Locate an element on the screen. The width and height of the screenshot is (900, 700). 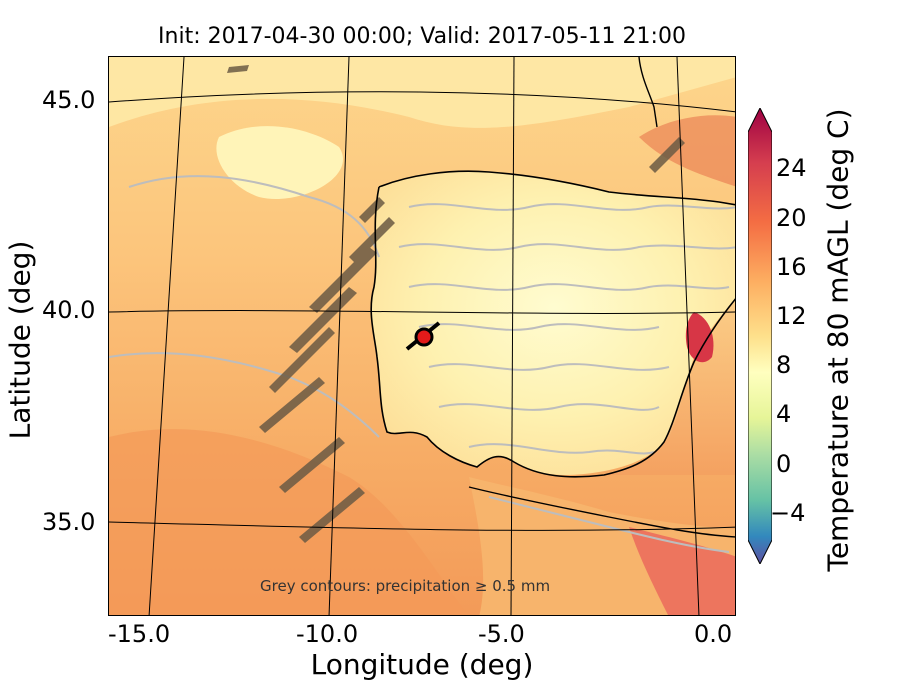
cbar-tick-20: 20 is located at coordinates (791, 218).